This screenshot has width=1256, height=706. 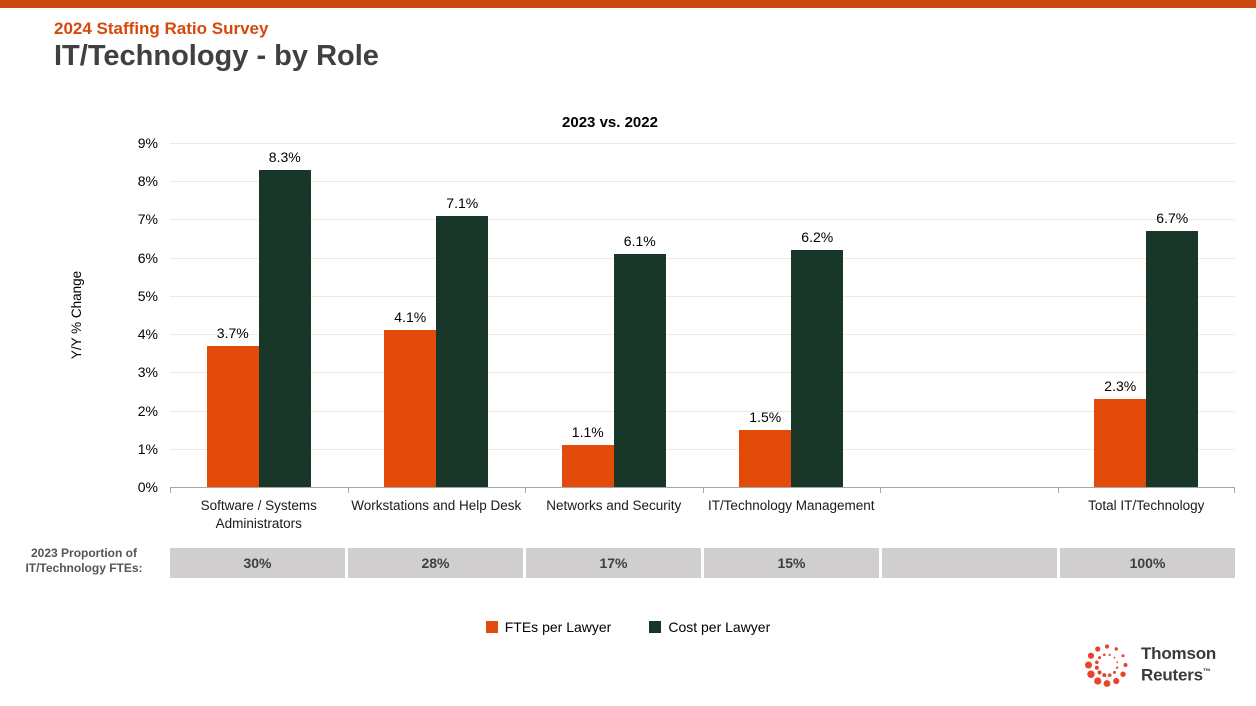 I want to click on data-label: 1.1%, so click(x=587, y=431).